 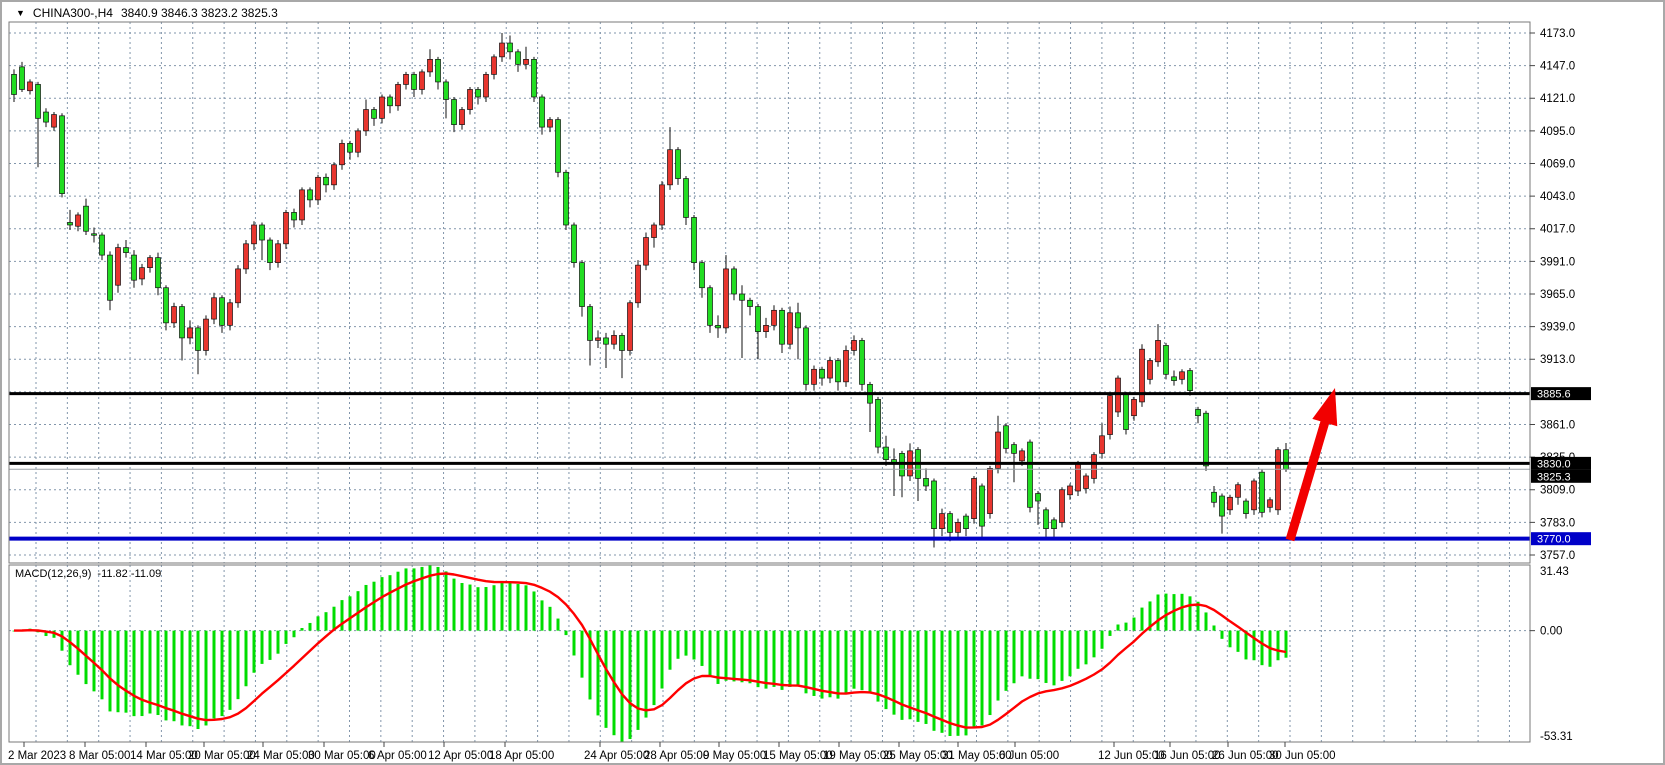 I want to click on svg-text: 3825.3, so click(x=1554, y=477).